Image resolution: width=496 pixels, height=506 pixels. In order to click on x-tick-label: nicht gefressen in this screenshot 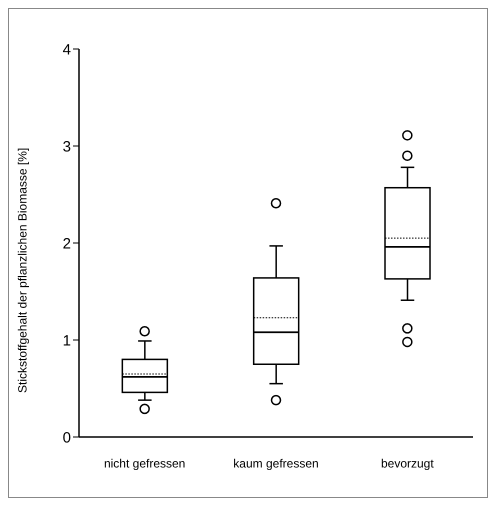, I will do `click(145, 463)`.